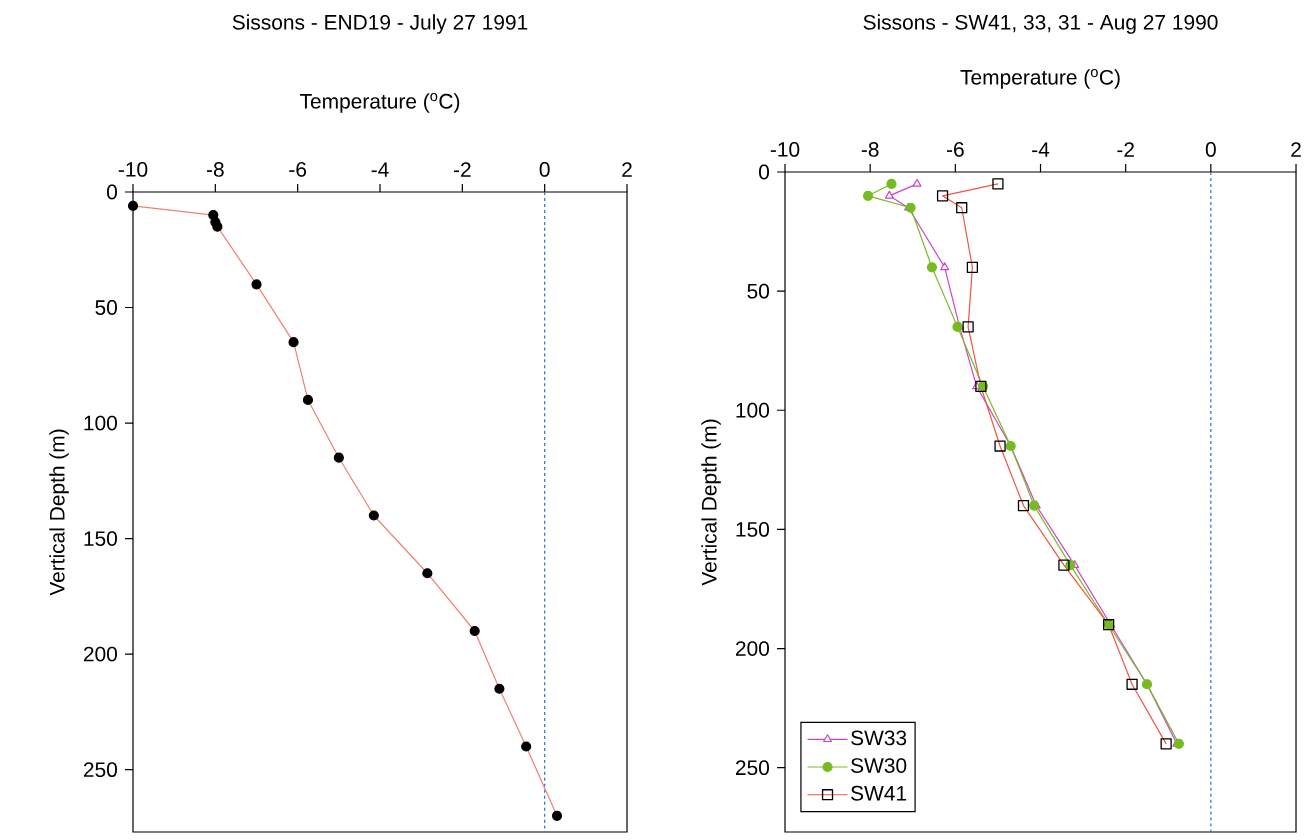  Describe the element at coordinates (380, 24) in the screenshot. I see `chart-title: Sissons - END19 - July 27 1991` at that location.